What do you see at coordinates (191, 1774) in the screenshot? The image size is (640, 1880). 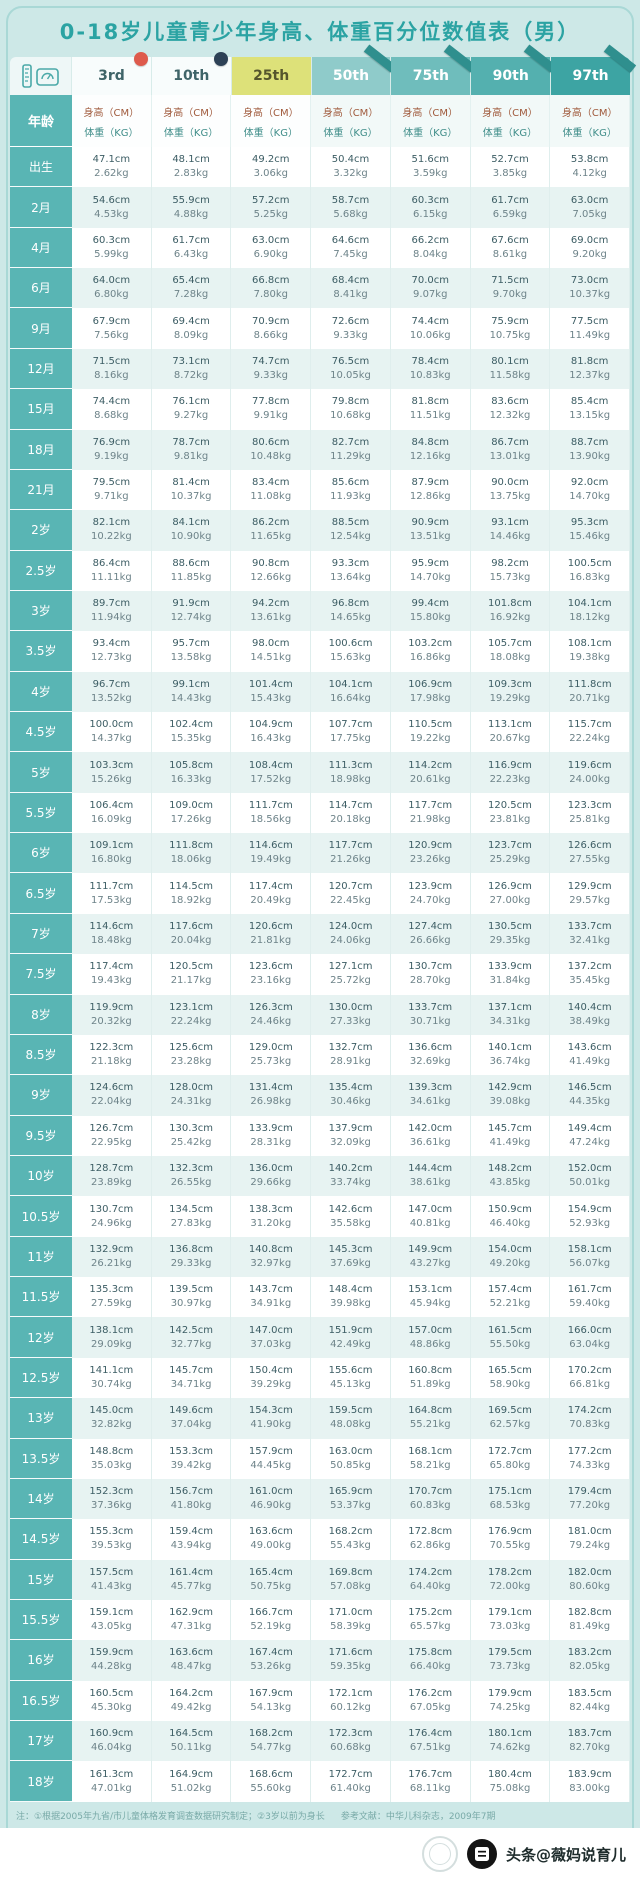 I see `height-value: 164.9cm` at bounding box center [191, 1774].